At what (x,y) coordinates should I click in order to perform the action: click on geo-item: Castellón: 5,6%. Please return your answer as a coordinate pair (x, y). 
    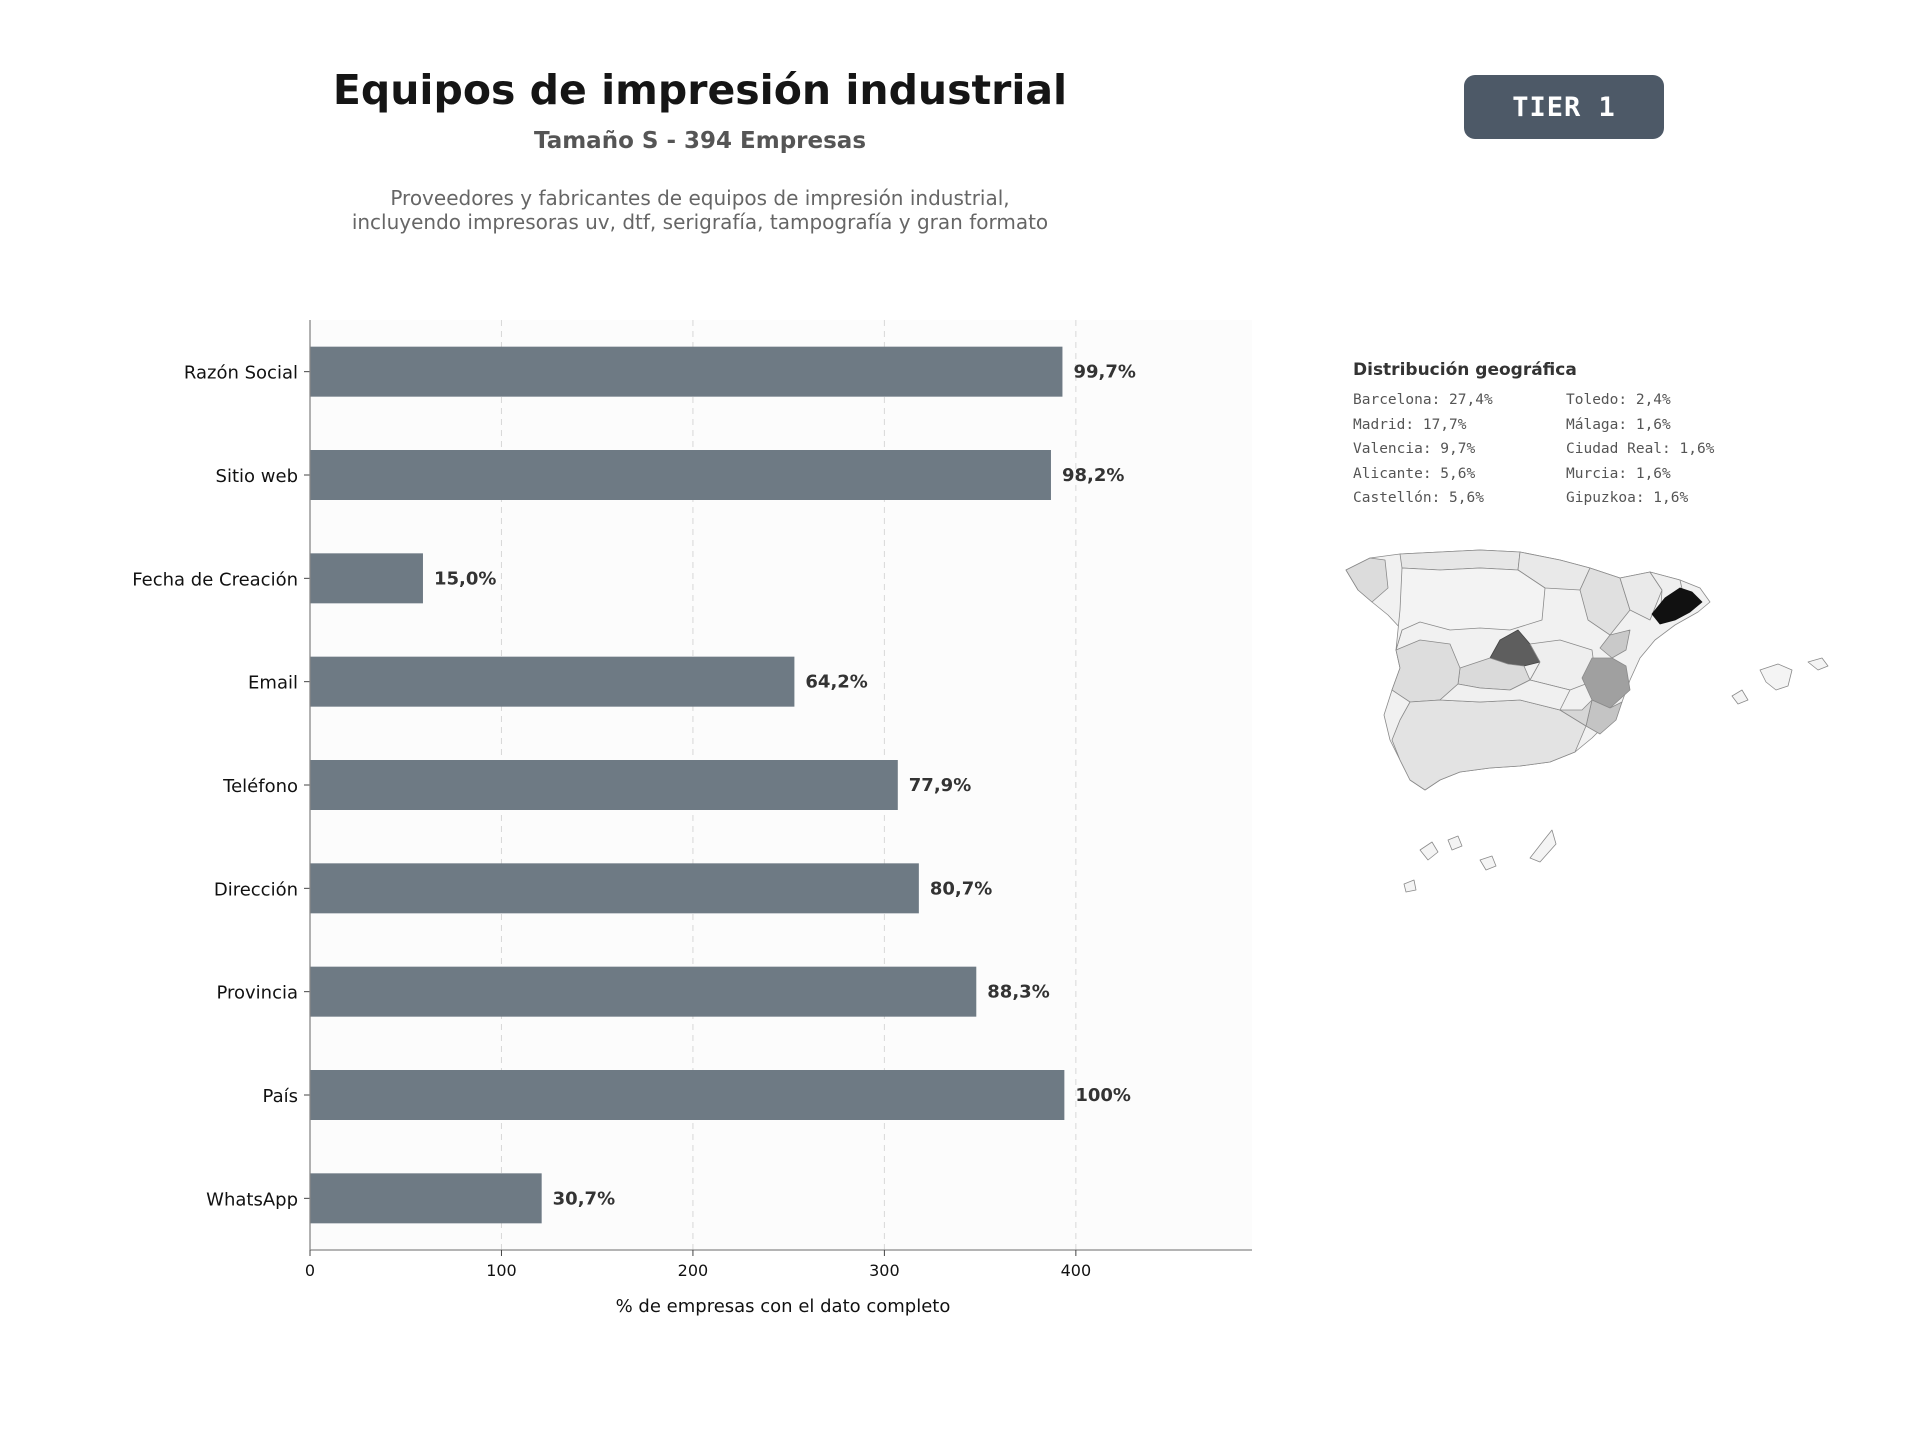
    Looking at the image, I should click on (1418, 498).